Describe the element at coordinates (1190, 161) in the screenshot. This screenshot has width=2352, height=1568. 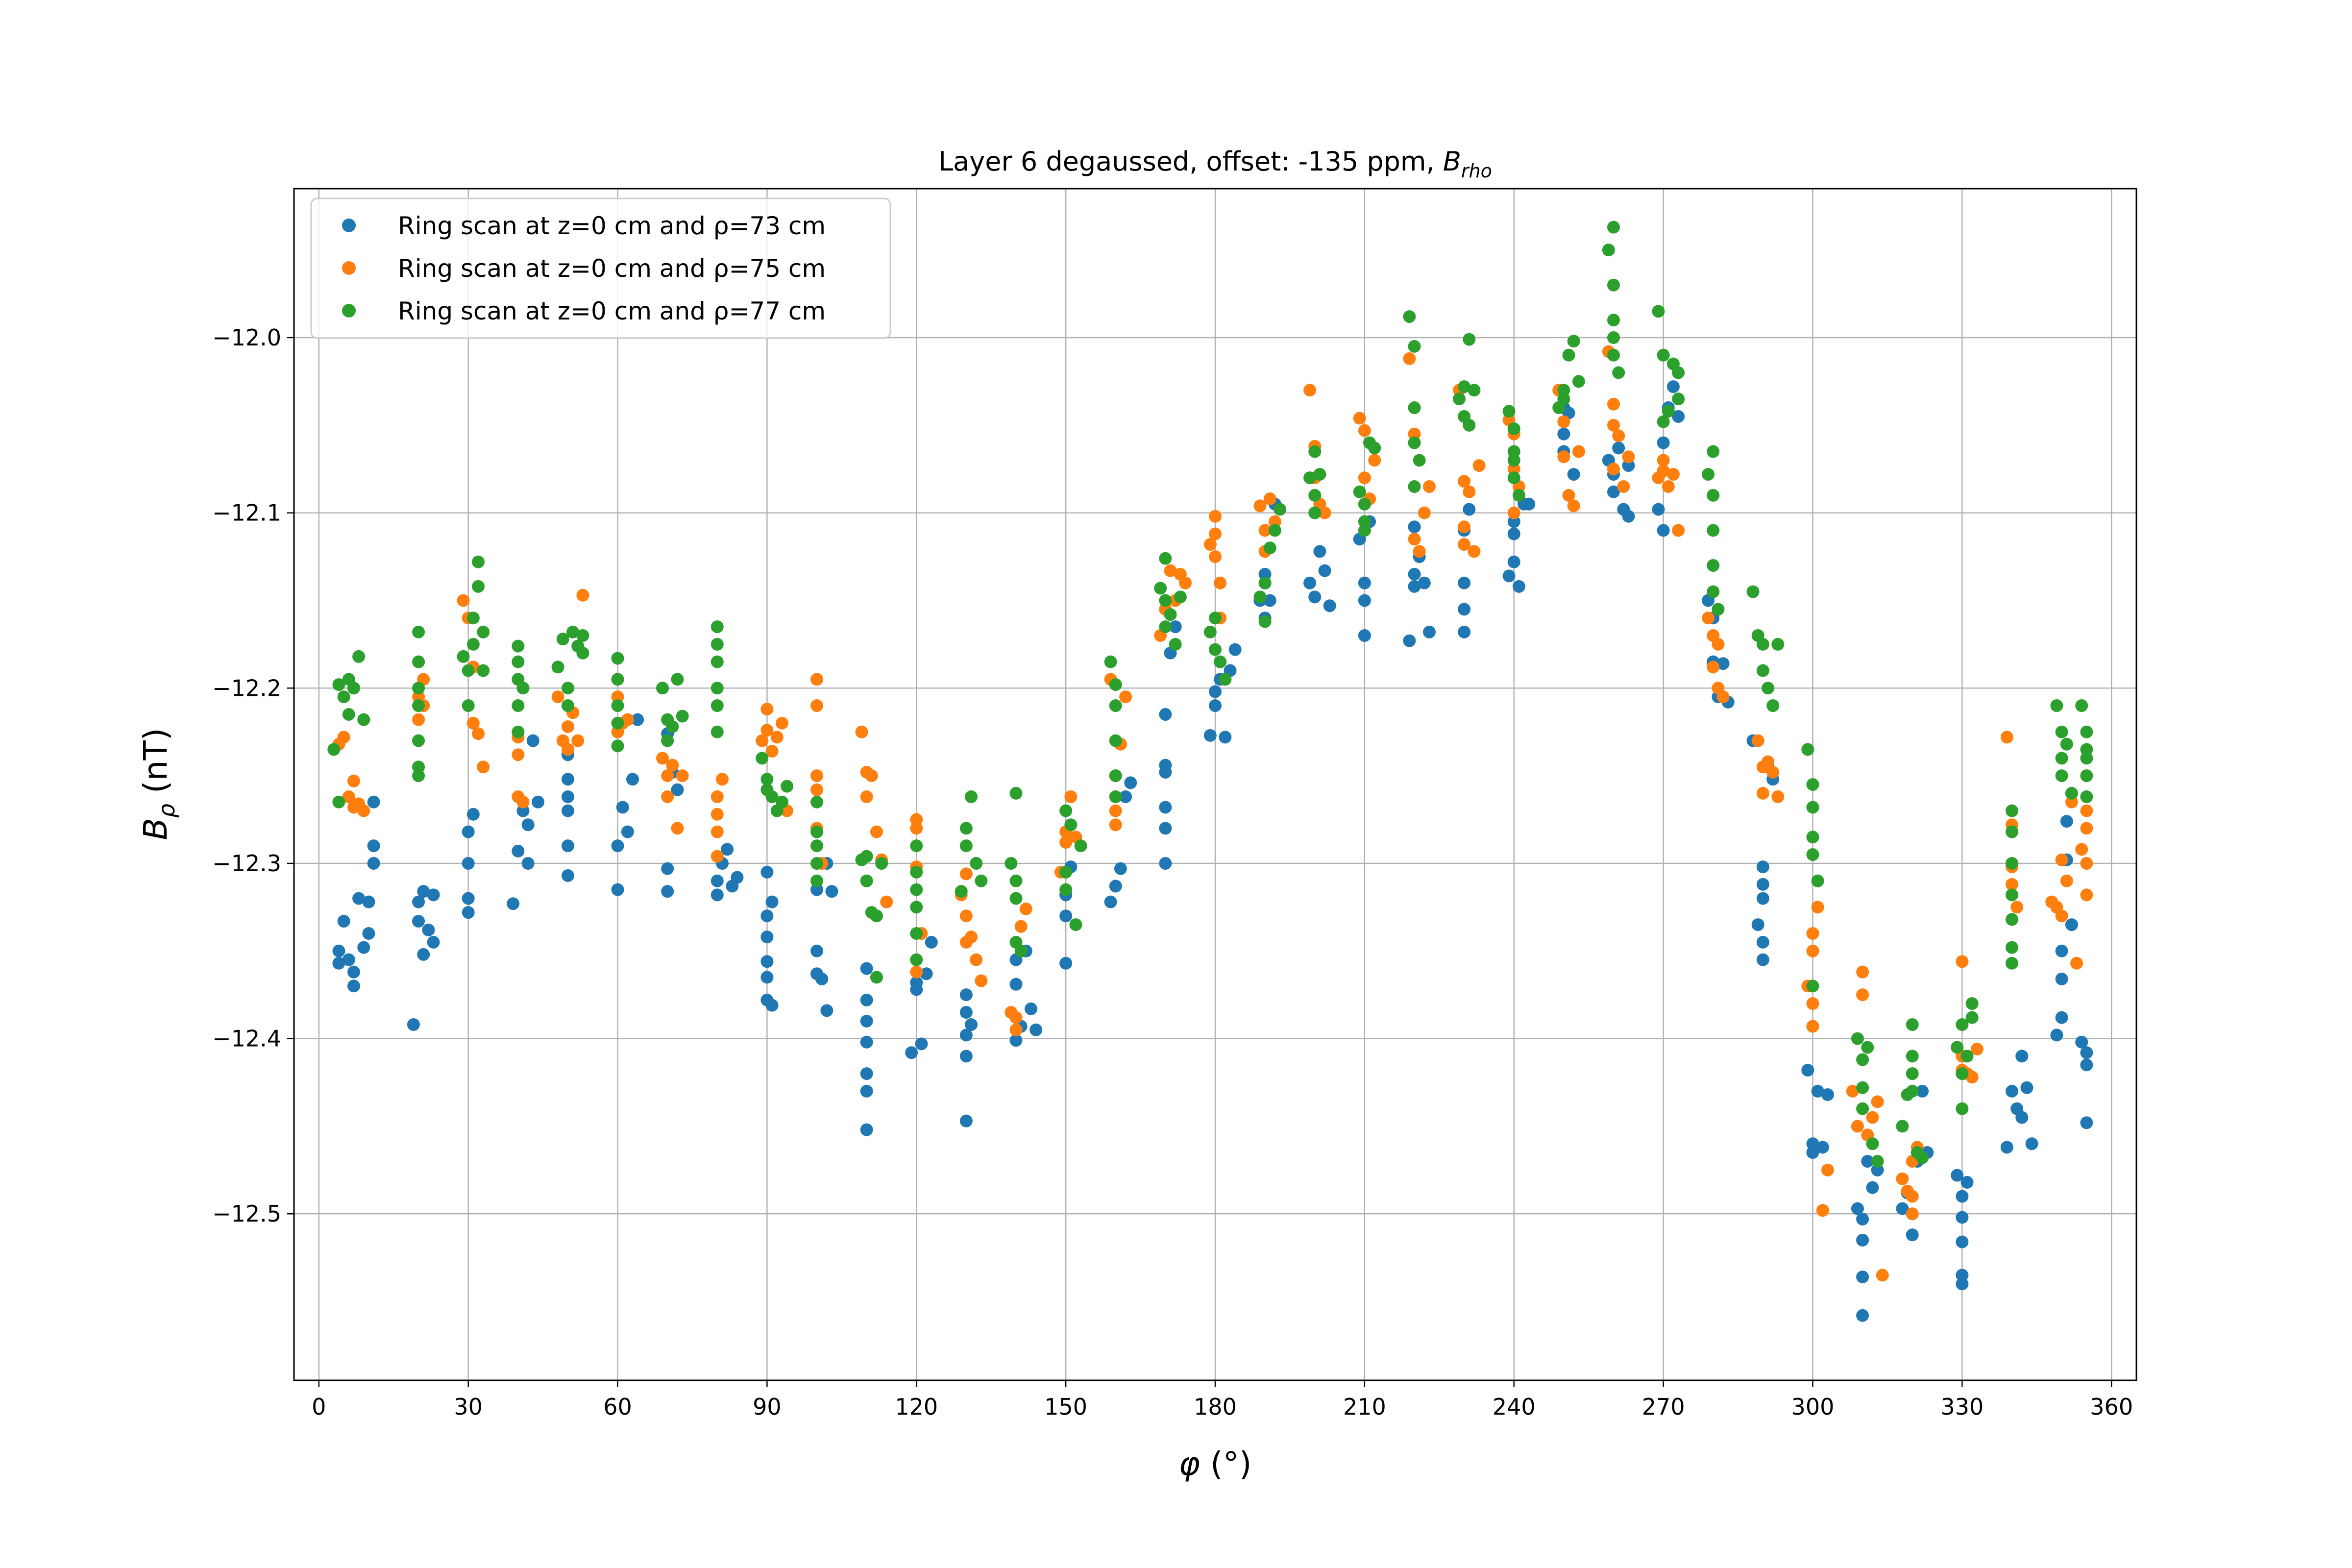
I see `chart-title-prefix: Layer 6 degaussed, offset: -135 ppm,` at that location.